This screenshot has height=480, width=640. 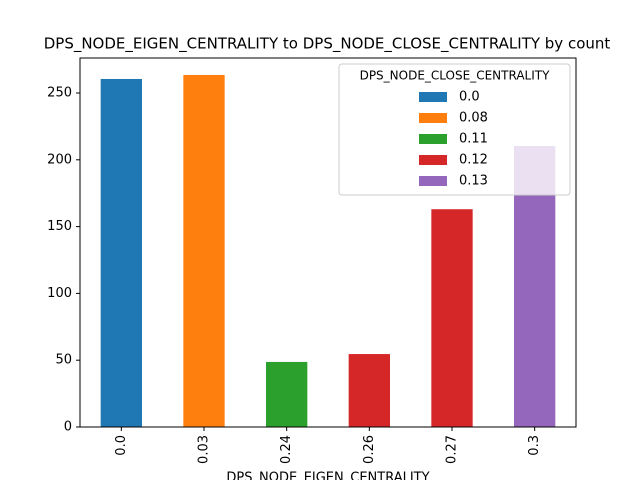 I want to click on legend-label: 0.13, so click(x=473, y=181).